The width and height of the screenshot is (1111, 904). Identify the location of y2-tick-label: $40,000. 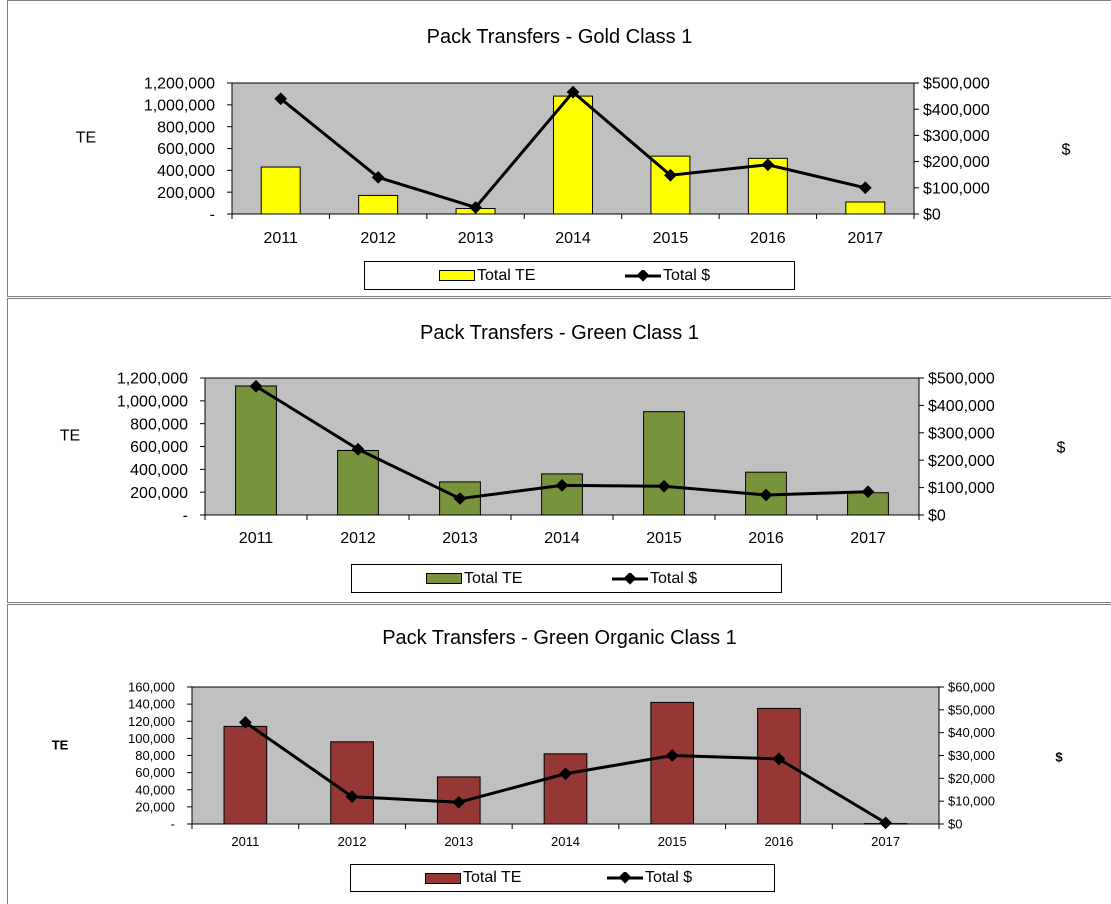
(971, 732).